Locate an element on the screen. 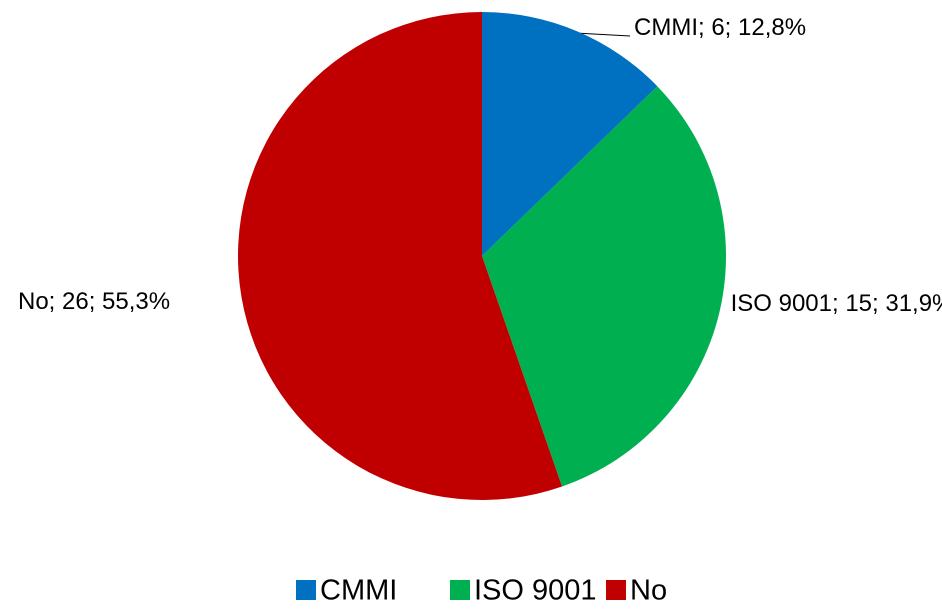 The width and height of the screenshot is (942, 611). legend-label: ISO 9001 is located at coordinates (535, 591).